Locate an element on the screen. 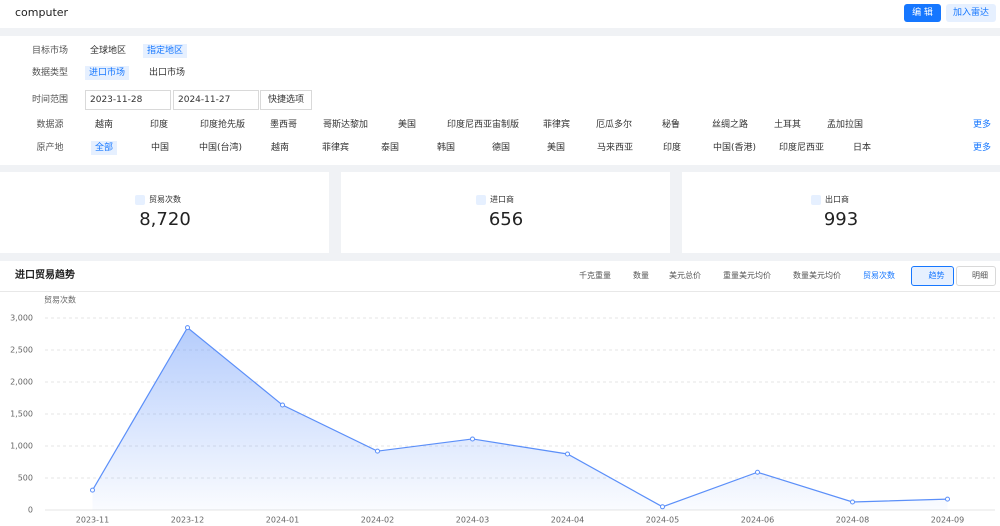  metric-tab: 数量 is located at coordinates (641, 275).